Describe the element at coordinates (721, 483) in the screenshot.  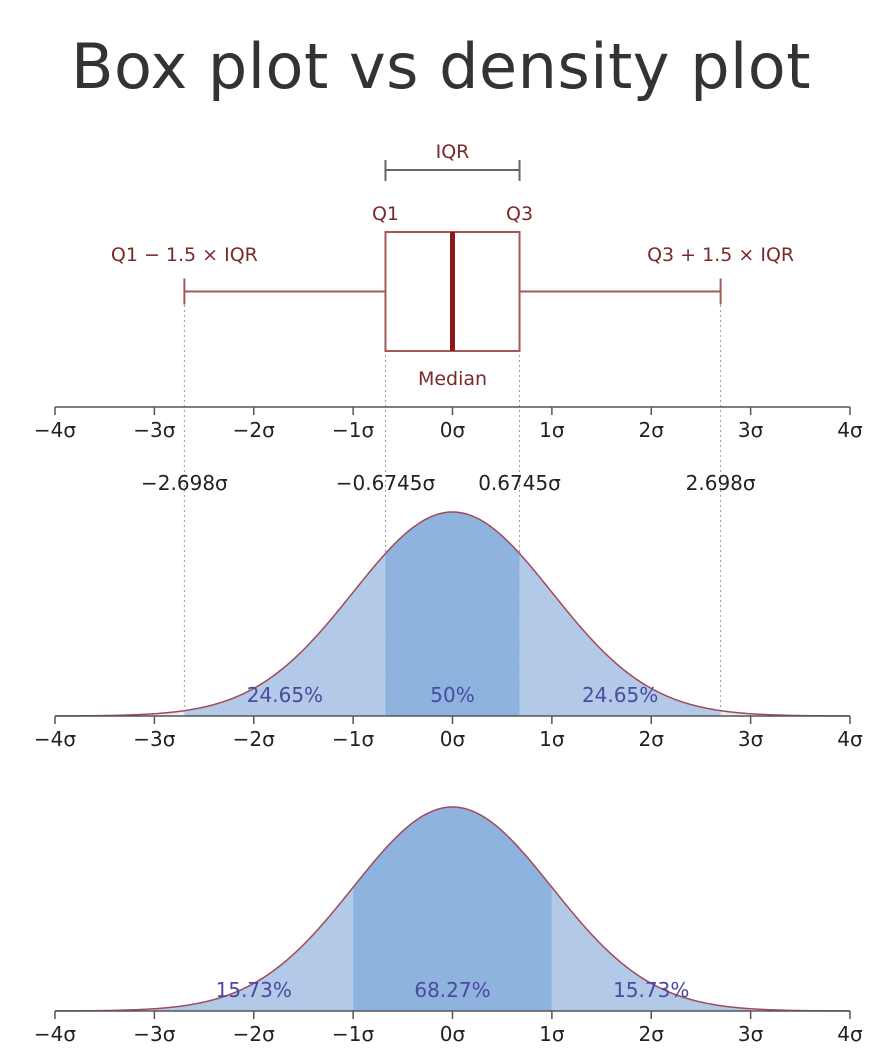
I see `sigma-marker-label: 2.698σ` at that location.